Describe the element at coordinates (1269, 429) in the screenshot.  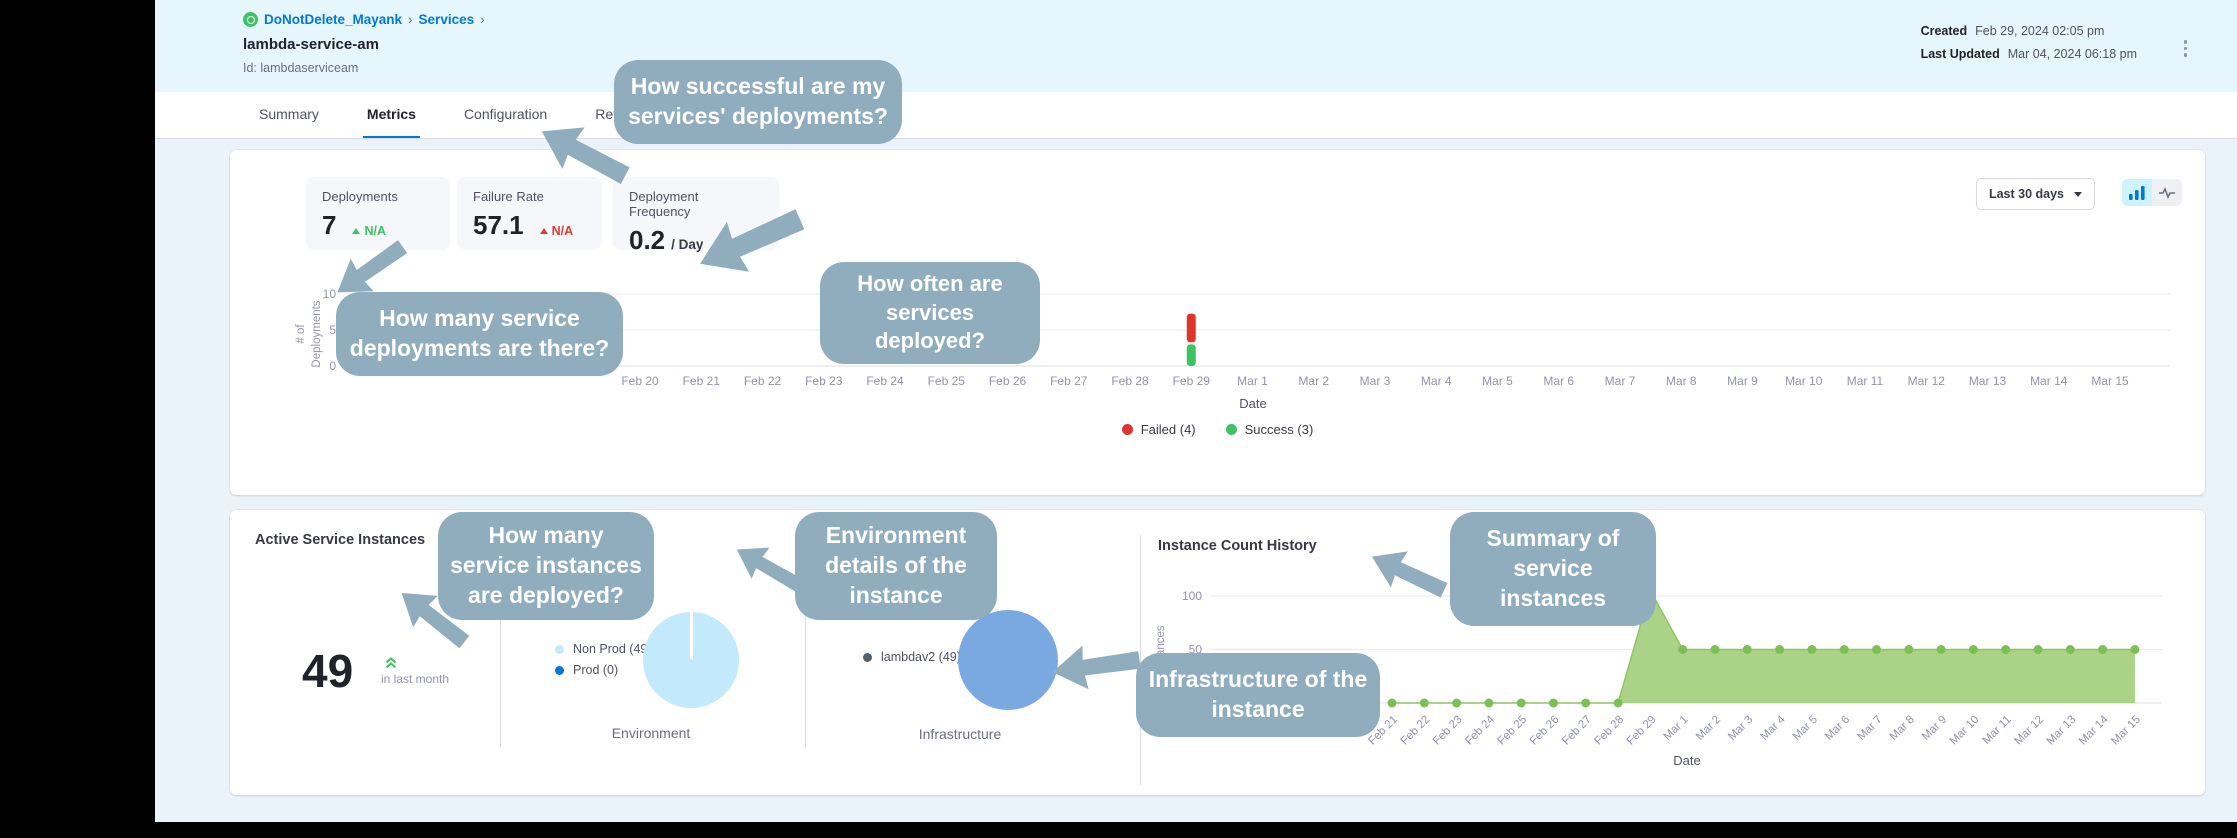
I see `legend-item-success: Success (3)` at that location.